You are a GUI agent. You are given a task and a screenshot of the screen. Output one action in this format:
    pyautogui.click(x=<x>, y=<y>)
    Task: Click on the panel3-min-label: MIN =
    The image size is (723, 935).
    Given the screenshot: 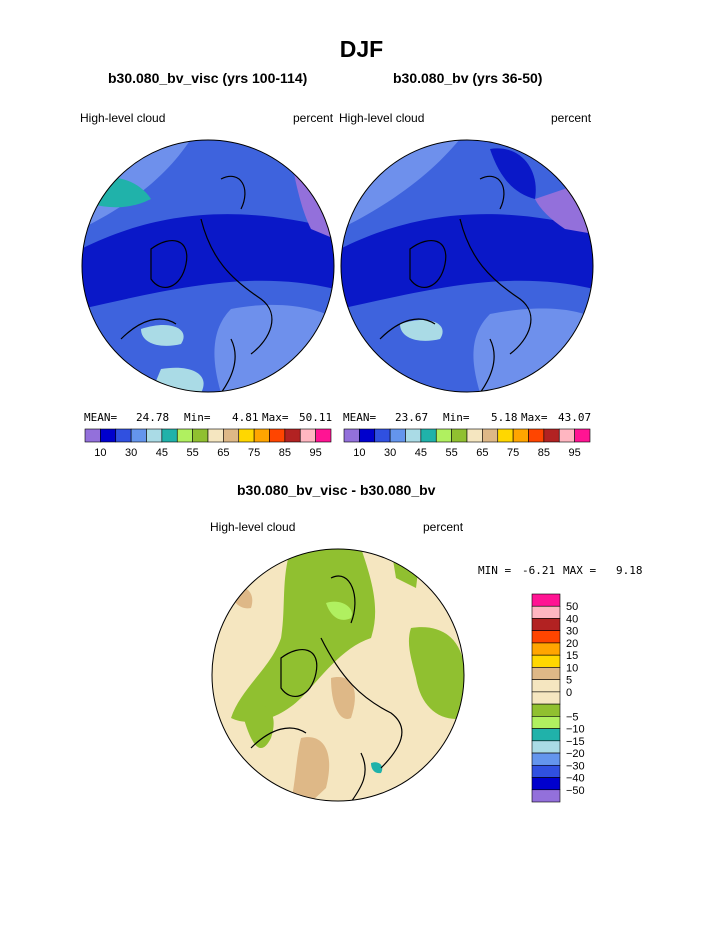 What is the action you would take?
    pyautogui.click(x=495, y=570)
    